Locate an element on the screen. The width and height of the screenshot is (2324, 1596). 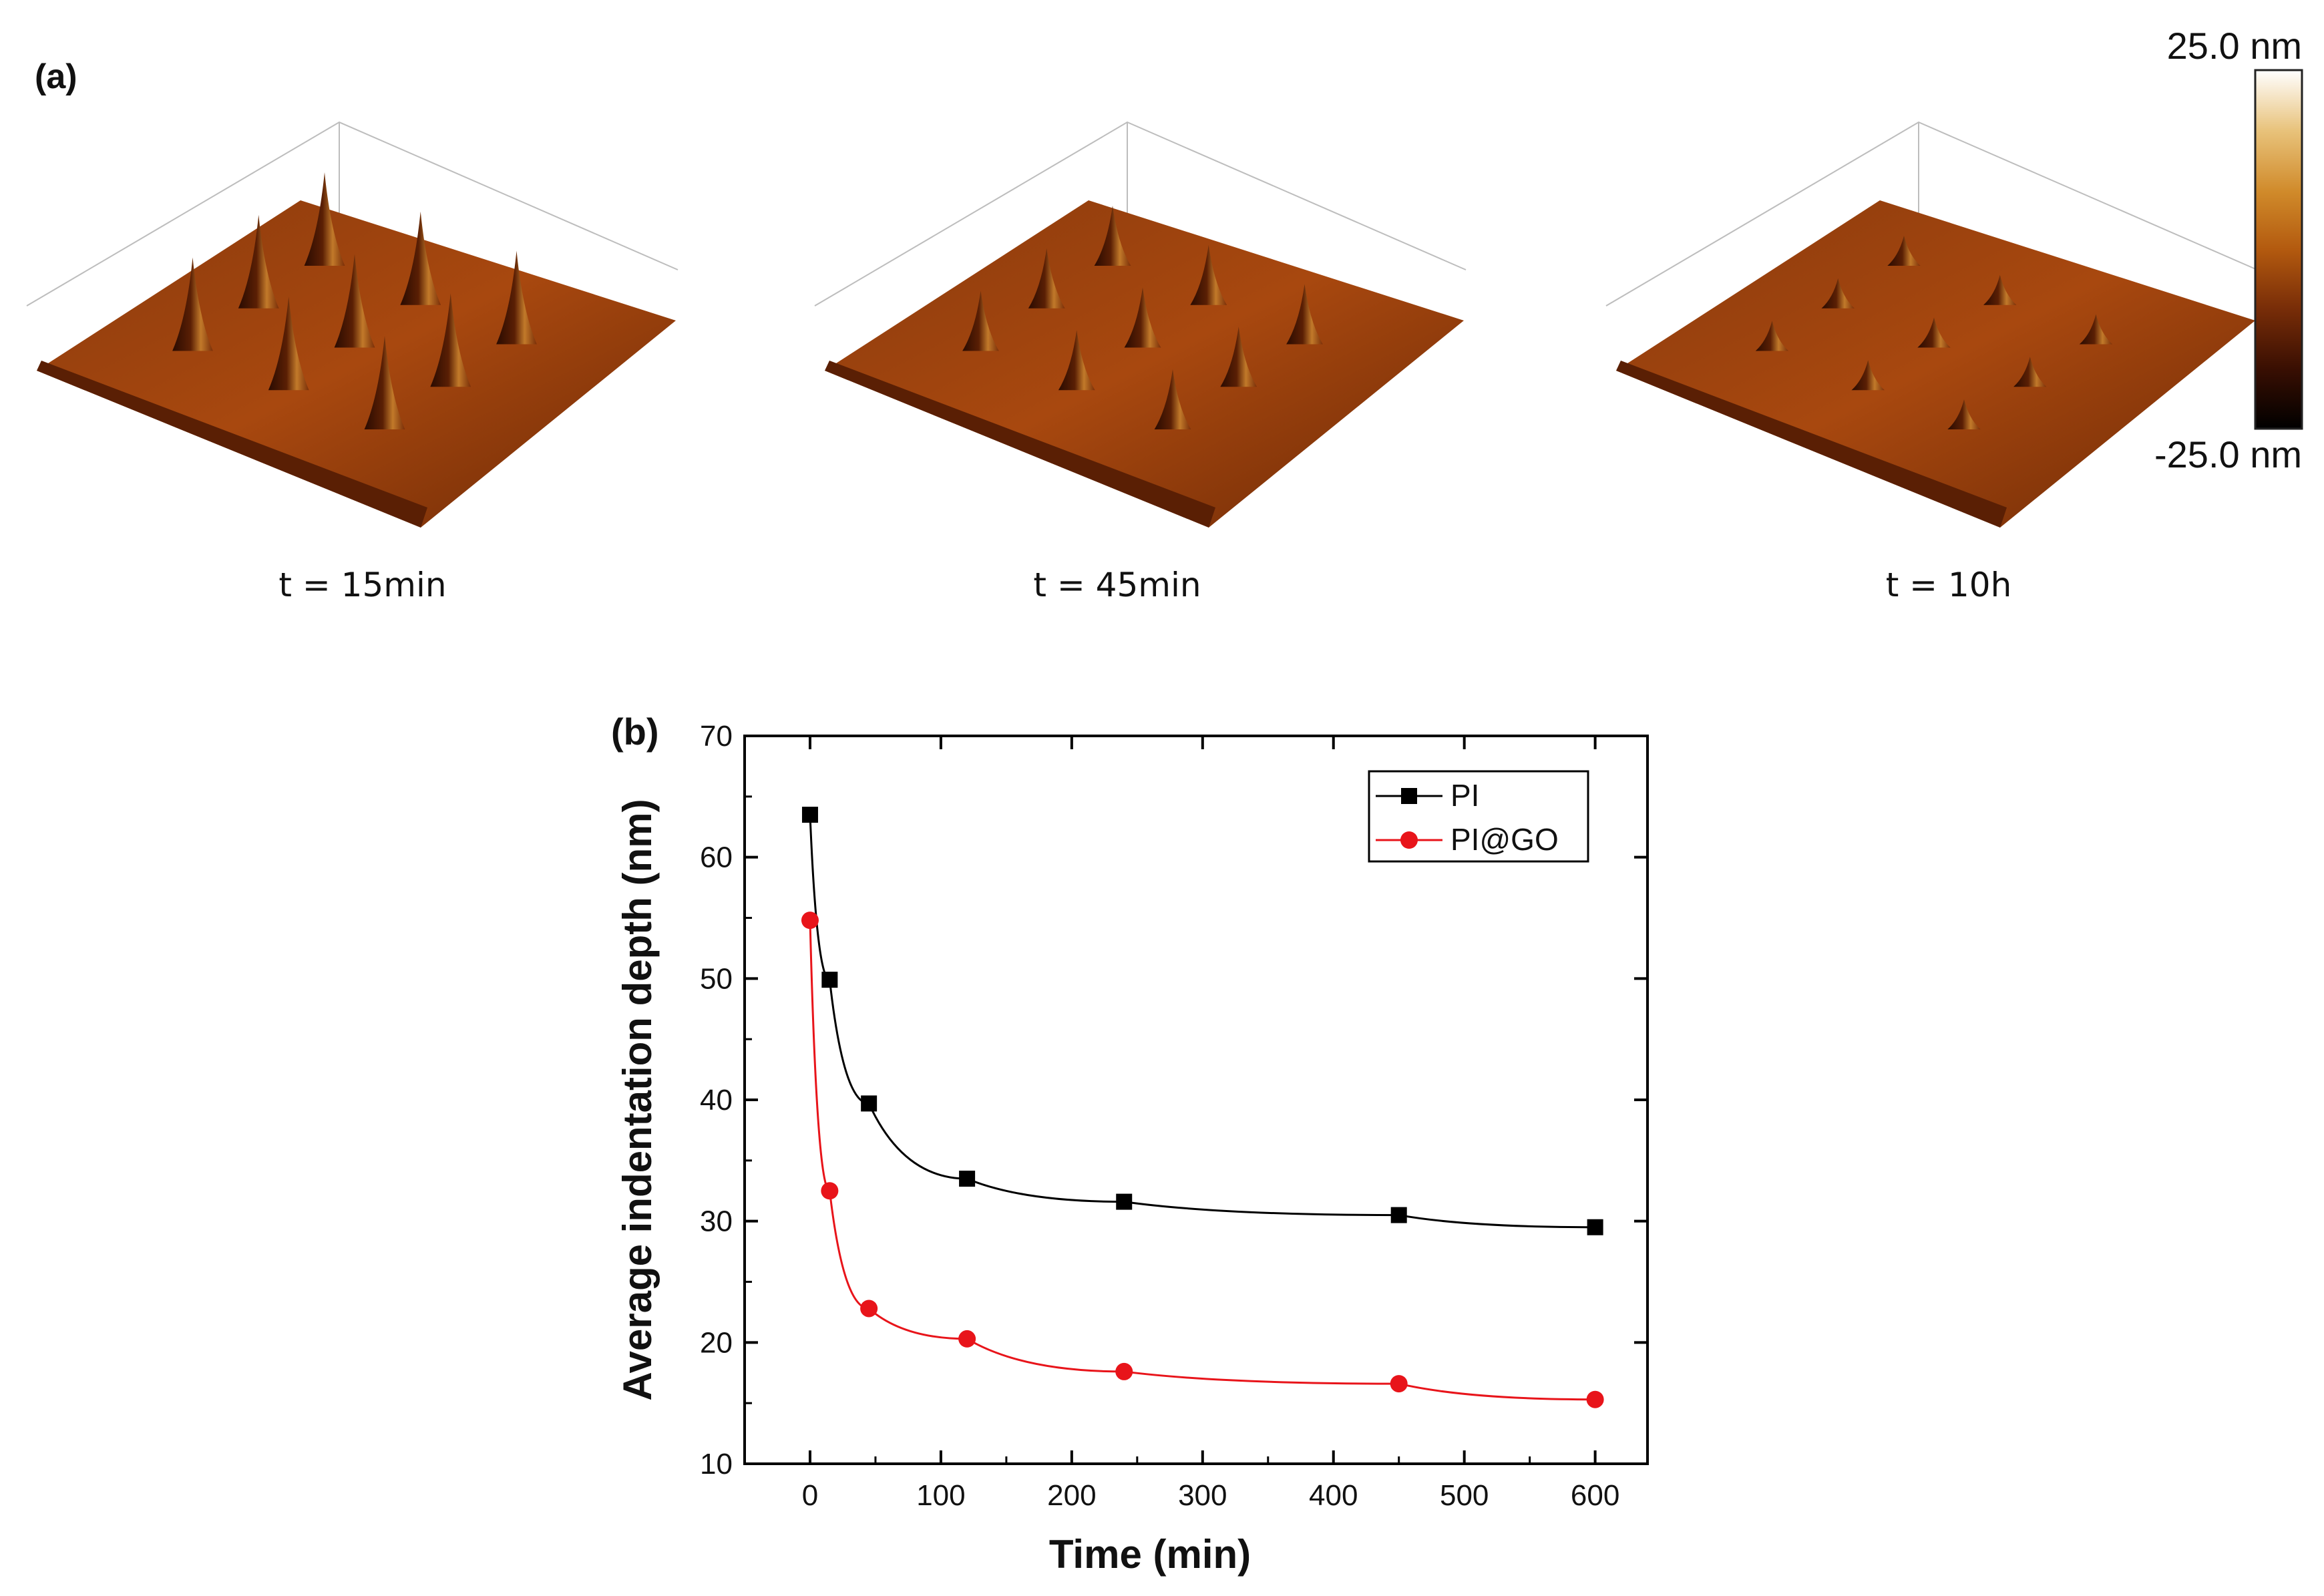
x-tick-label: 200 is located at coordinates (1072, 1495).